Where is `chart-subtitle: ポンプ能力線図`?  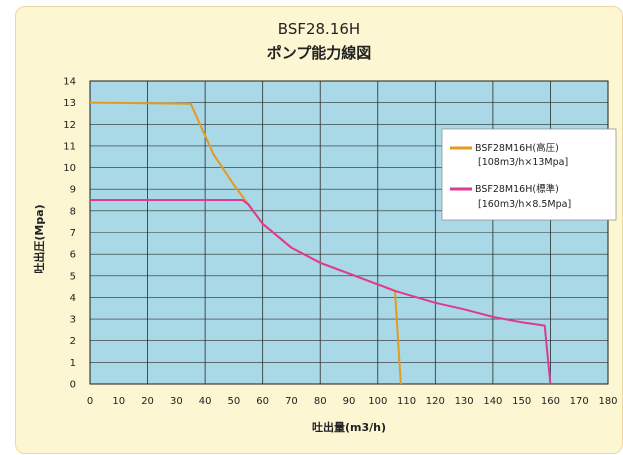 chart-subtitle: ポンプ能力線図 is located at coordinates (319, 53).